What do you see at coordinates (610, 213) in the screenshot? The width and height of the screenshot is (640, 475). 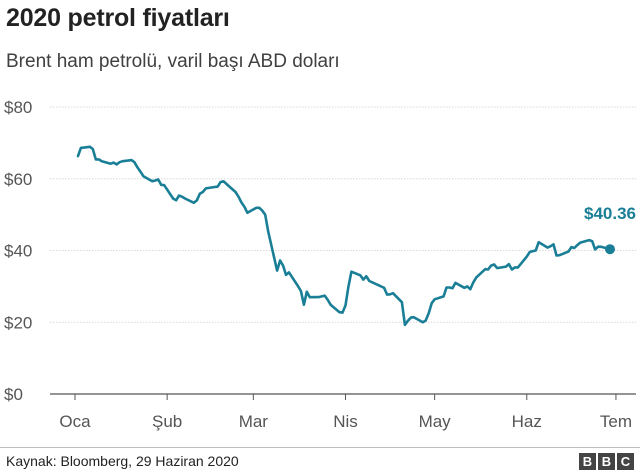 I see `end-value-label: $40.36` at bounding box center [610, 213].